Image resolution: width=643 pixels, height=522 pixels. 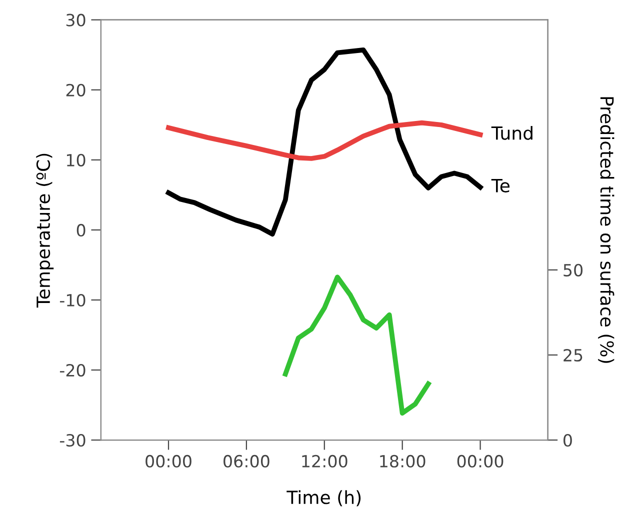 What do you see at coordinates (247, 461) in the screenshot?
I see `x-tick-label: 06:00` at bounding box center [247, 461].